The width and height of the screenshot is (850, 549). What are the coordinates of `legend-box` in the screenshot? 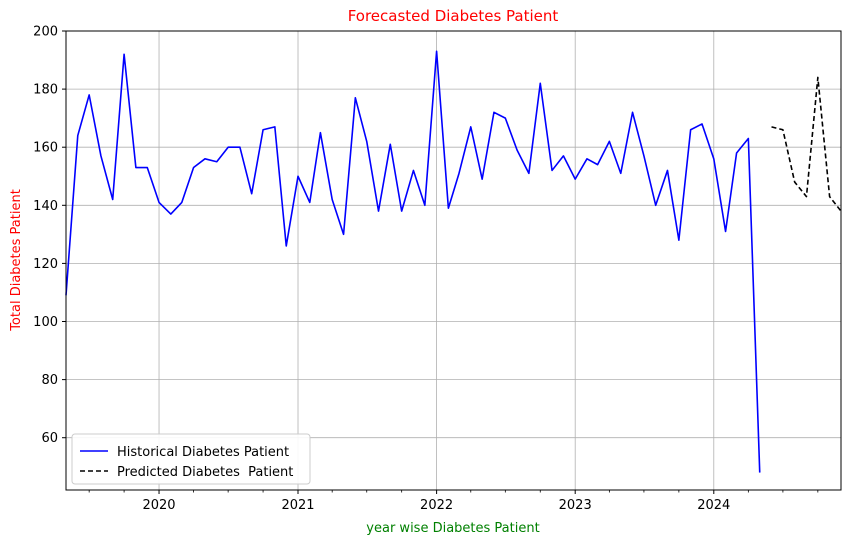 It's located at (191, 459).